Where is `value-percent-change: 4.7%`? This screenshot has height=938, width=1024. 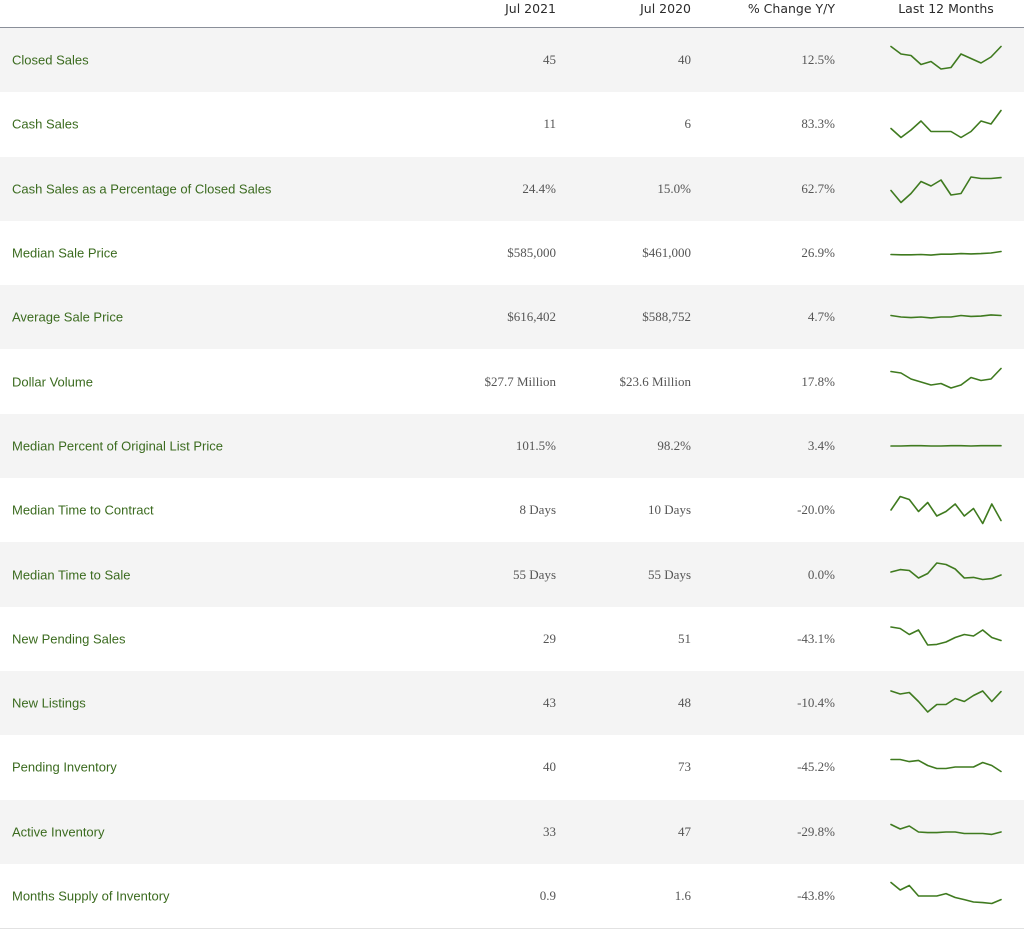
value-percent-change: 4.7% is located at coordinates (821, 317).